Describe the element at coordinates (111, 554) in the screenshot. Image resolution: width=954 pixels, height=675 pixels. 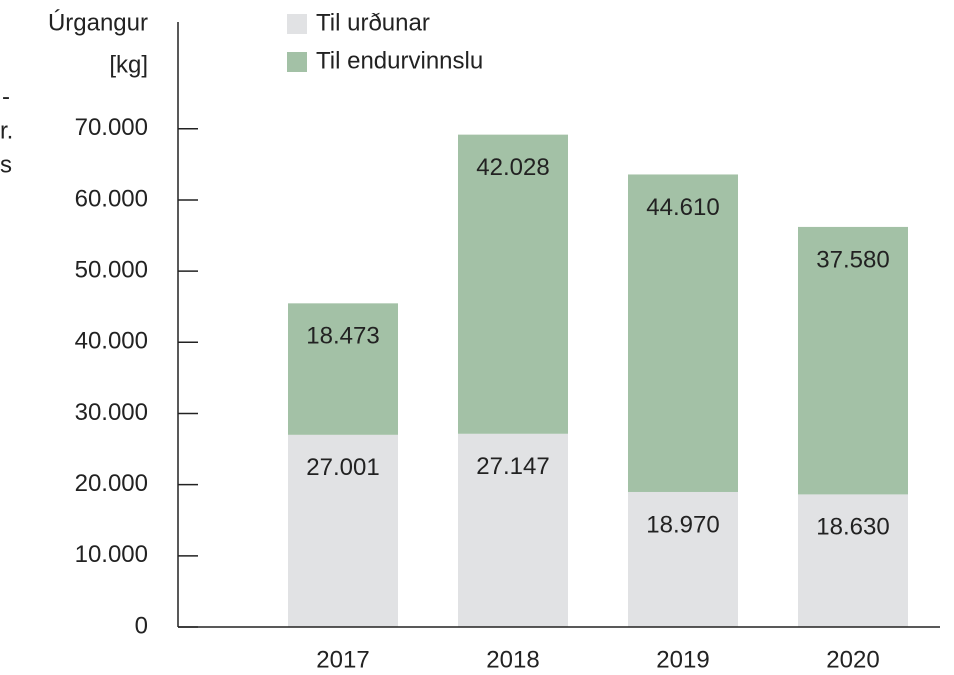
I see `y-tick-label: 10.000` at that location.